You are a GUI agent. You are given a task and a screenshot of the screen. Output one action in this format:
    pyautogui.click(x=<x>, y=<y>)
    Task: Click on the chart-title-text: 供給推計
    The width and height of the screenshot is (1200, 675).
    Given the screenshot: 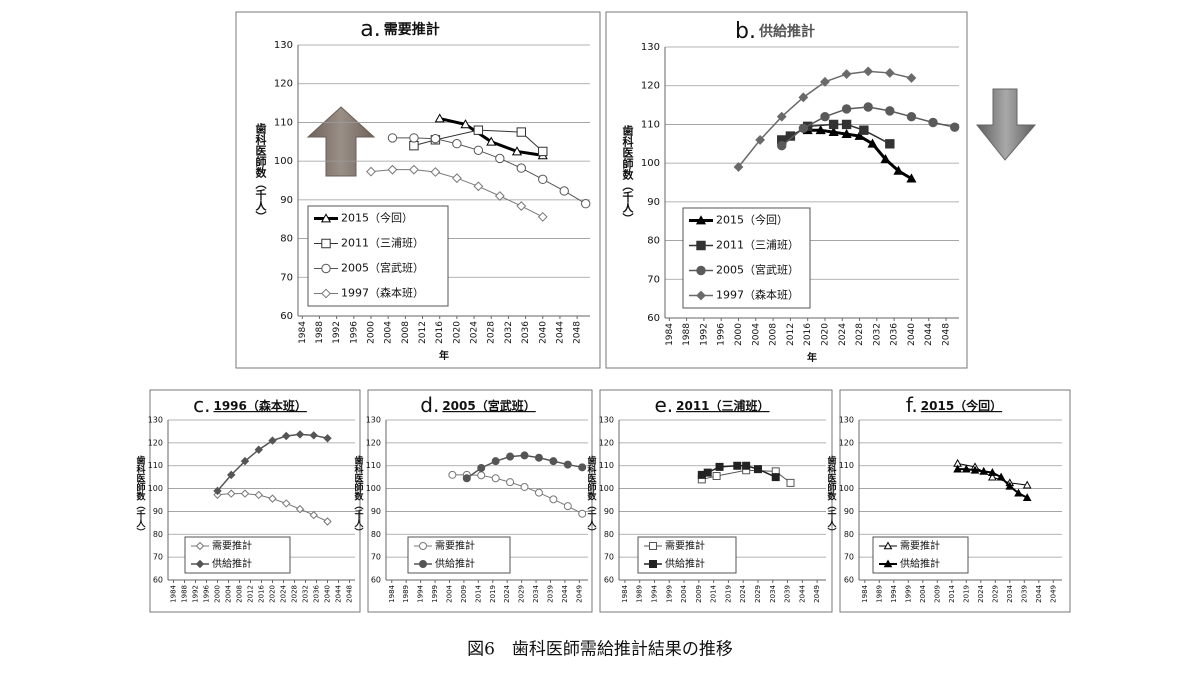 What is the action you would take?
    pyautogui.click(x=786, y=31)
    